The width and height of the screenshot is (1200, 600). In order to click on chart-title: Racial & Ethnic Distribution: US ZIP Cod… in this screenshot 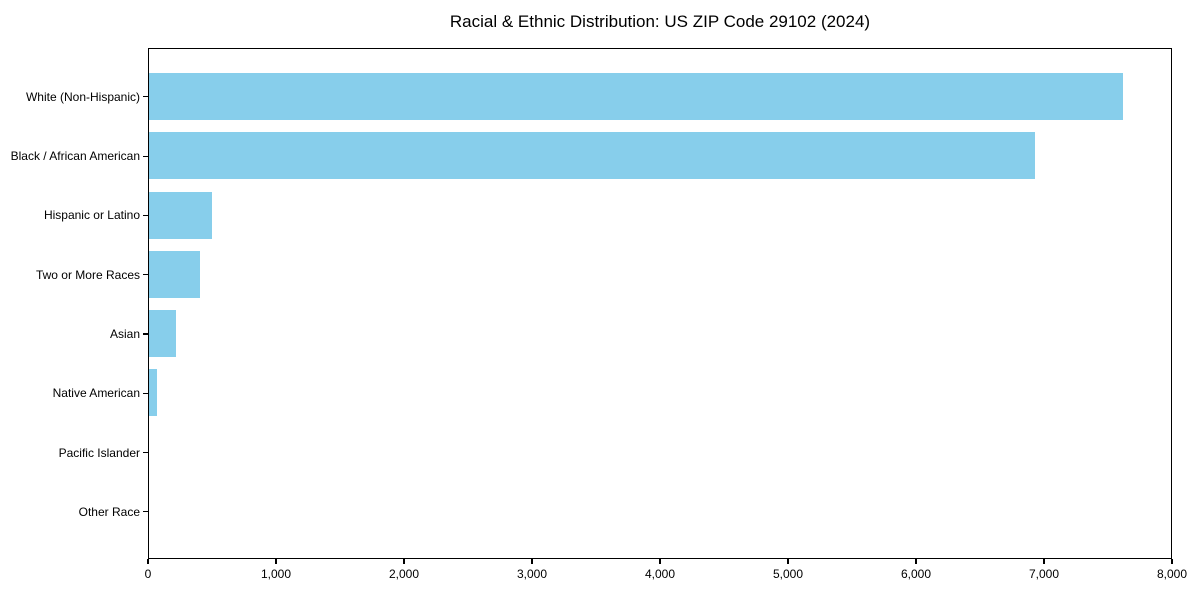, I will do `click(660, 21)`.